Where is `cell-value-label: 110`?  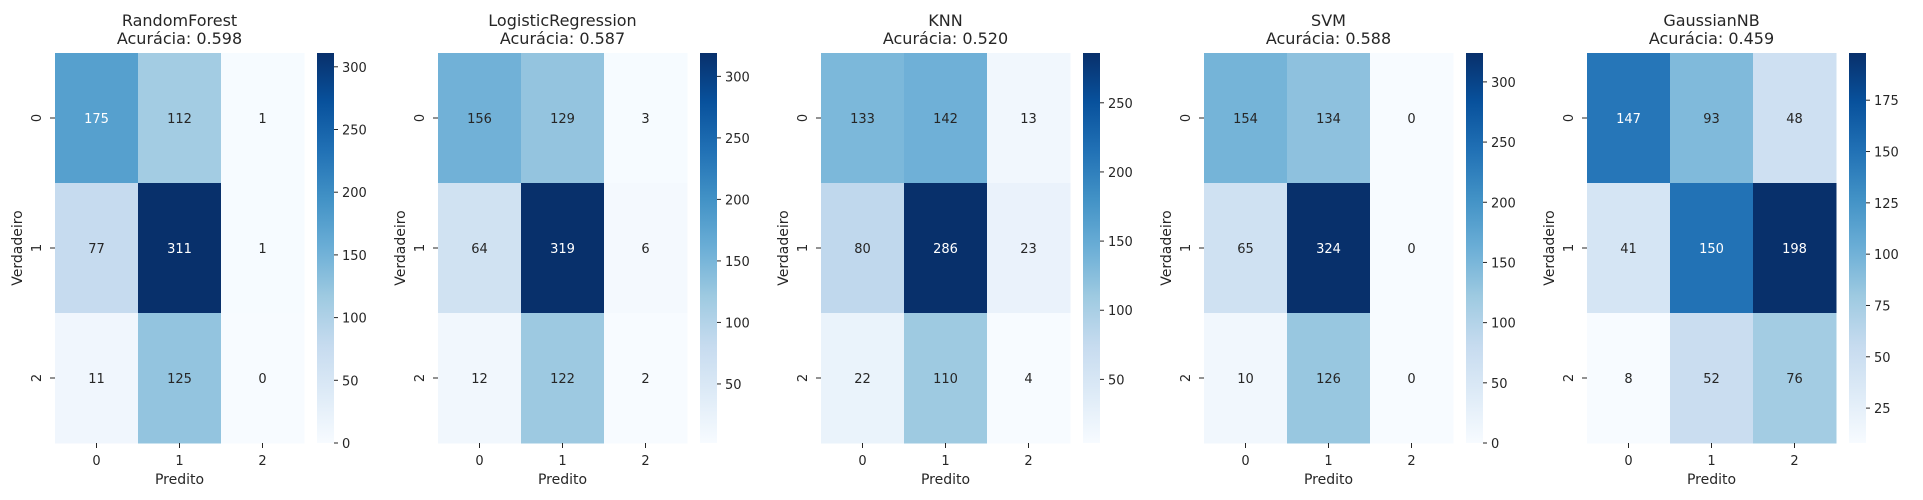
cell-value-label: 110 is located at coordinates (945, 379).